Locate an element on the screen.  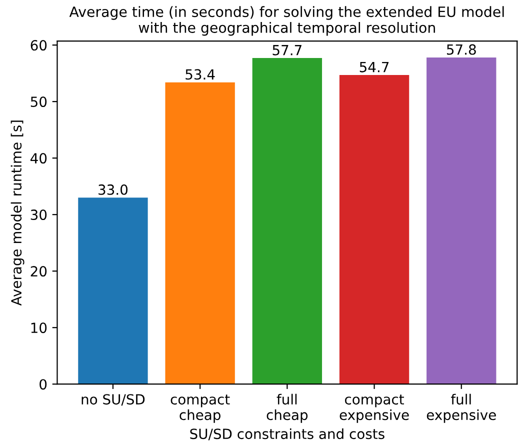
y-tick-label: 0 is located at coordinates (43, 384).